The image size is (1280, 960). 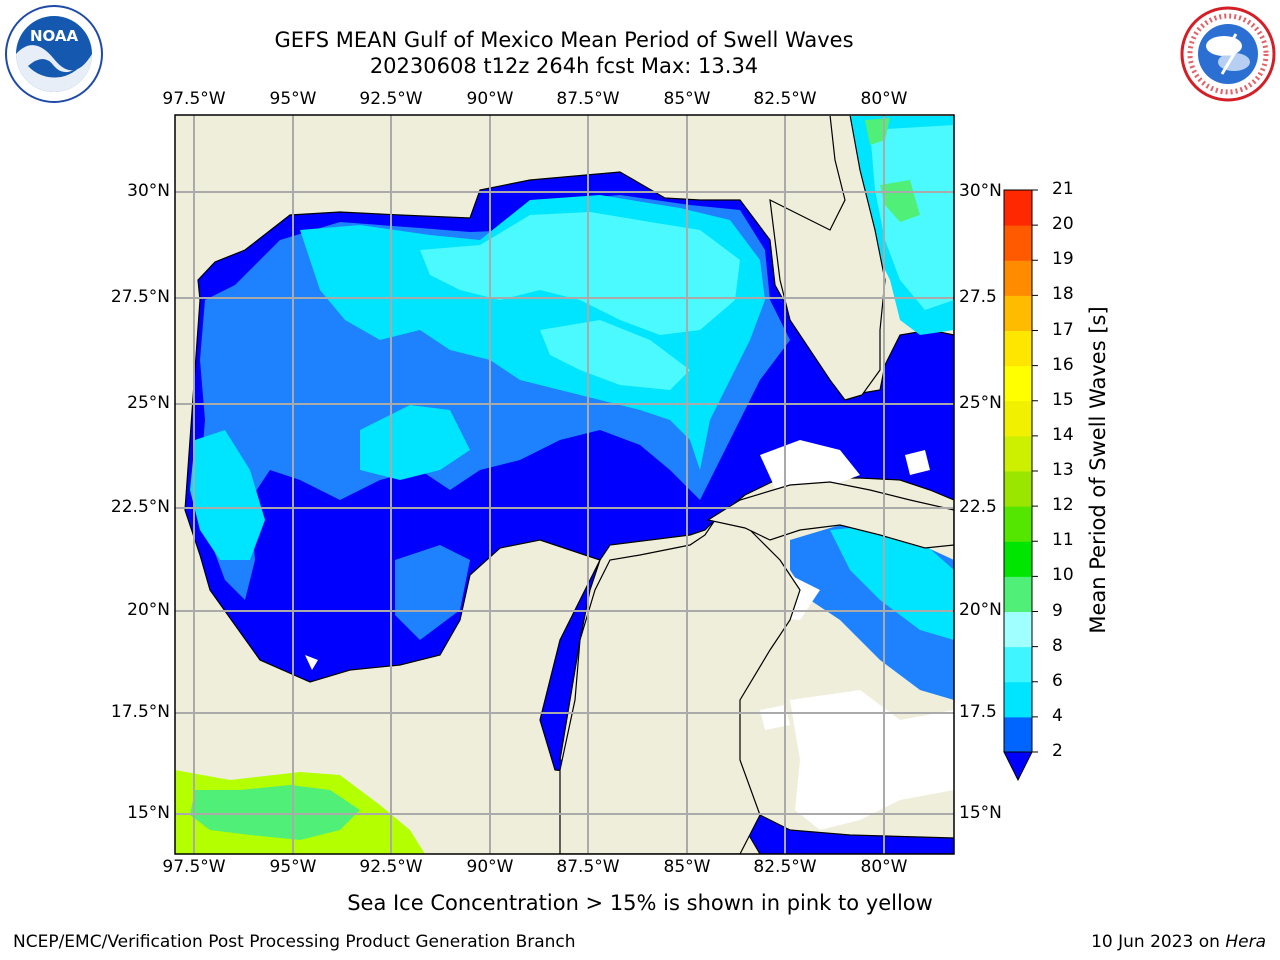 What do you see at coordinates (1057, 680) in the screenshot?
I see `colorbar-tick-label: 6` at bounding box center [1057, 680].